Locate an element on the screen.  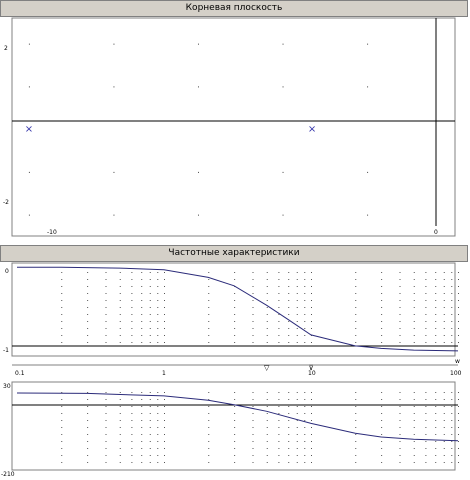
phase-grid is located at coordinates (260, 427).